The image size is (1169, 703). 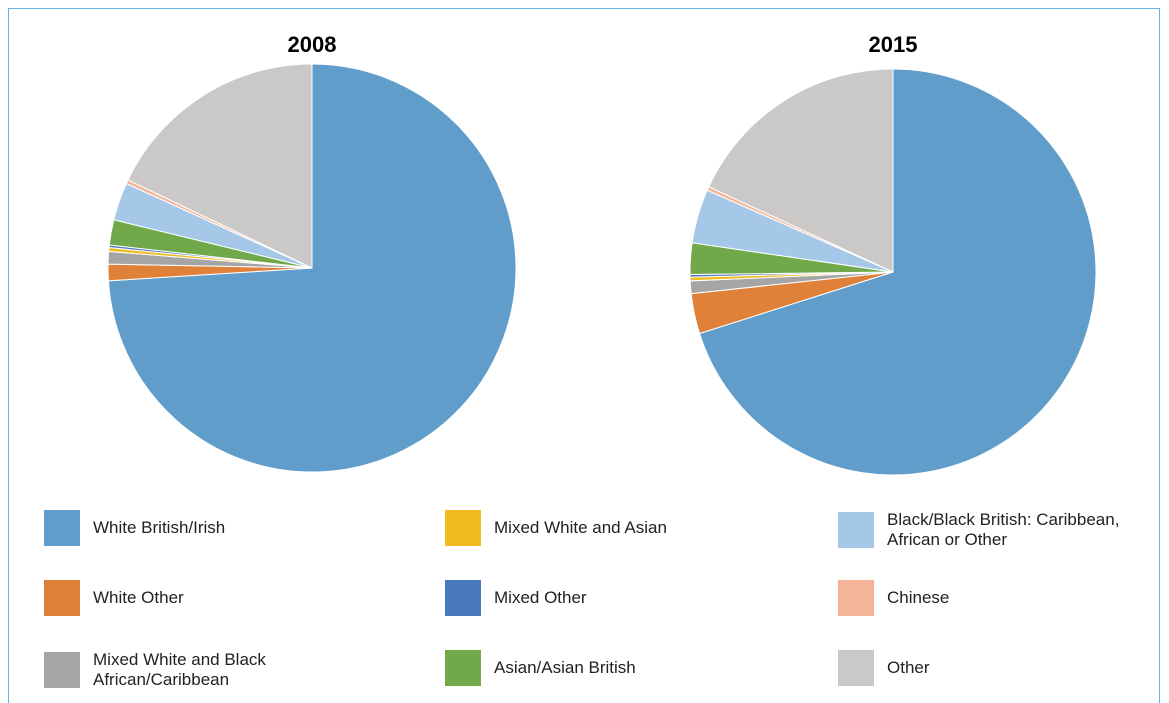 I want to click on legend-label: Mixed Other, so click(x=540, y=597).